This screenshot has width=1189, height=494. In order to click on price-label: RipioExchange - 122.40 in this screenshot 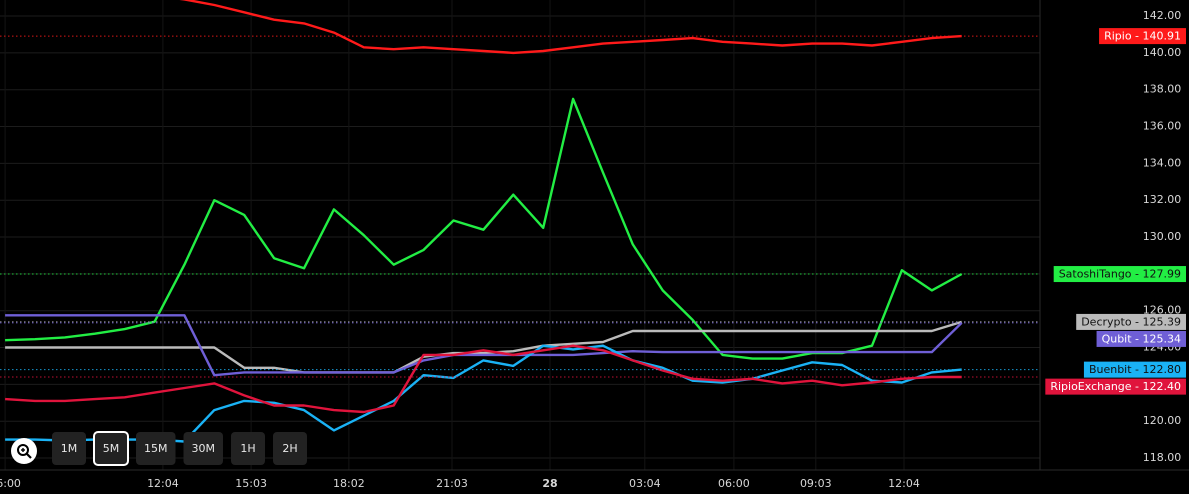, I will do `click(1115, 386)`.